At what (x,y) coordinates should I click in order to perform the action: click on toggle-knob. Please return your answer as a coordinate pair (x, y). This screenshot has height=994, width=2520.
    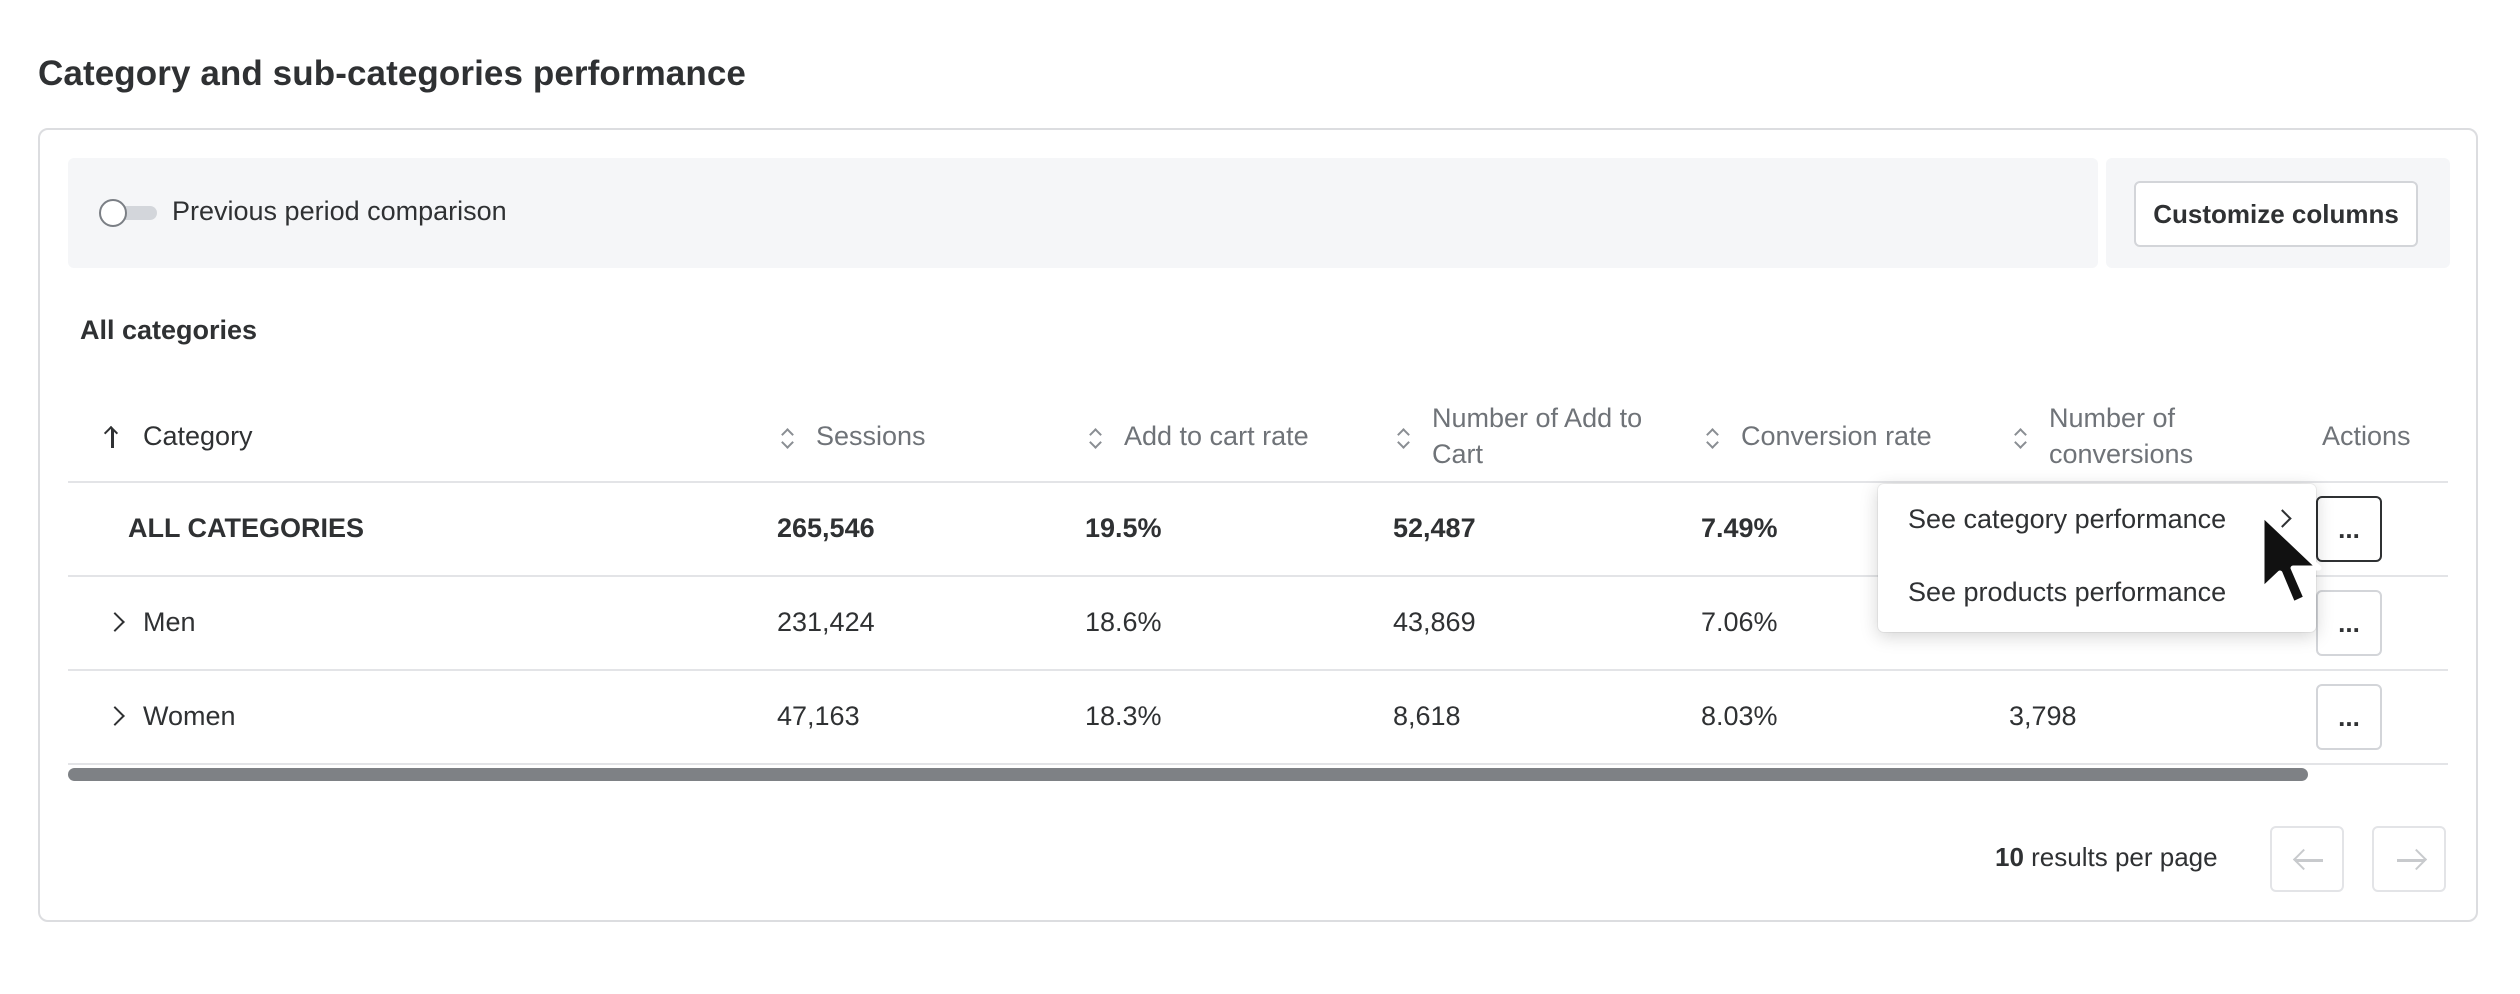
    Looking at the image, I should click on (113, 213).